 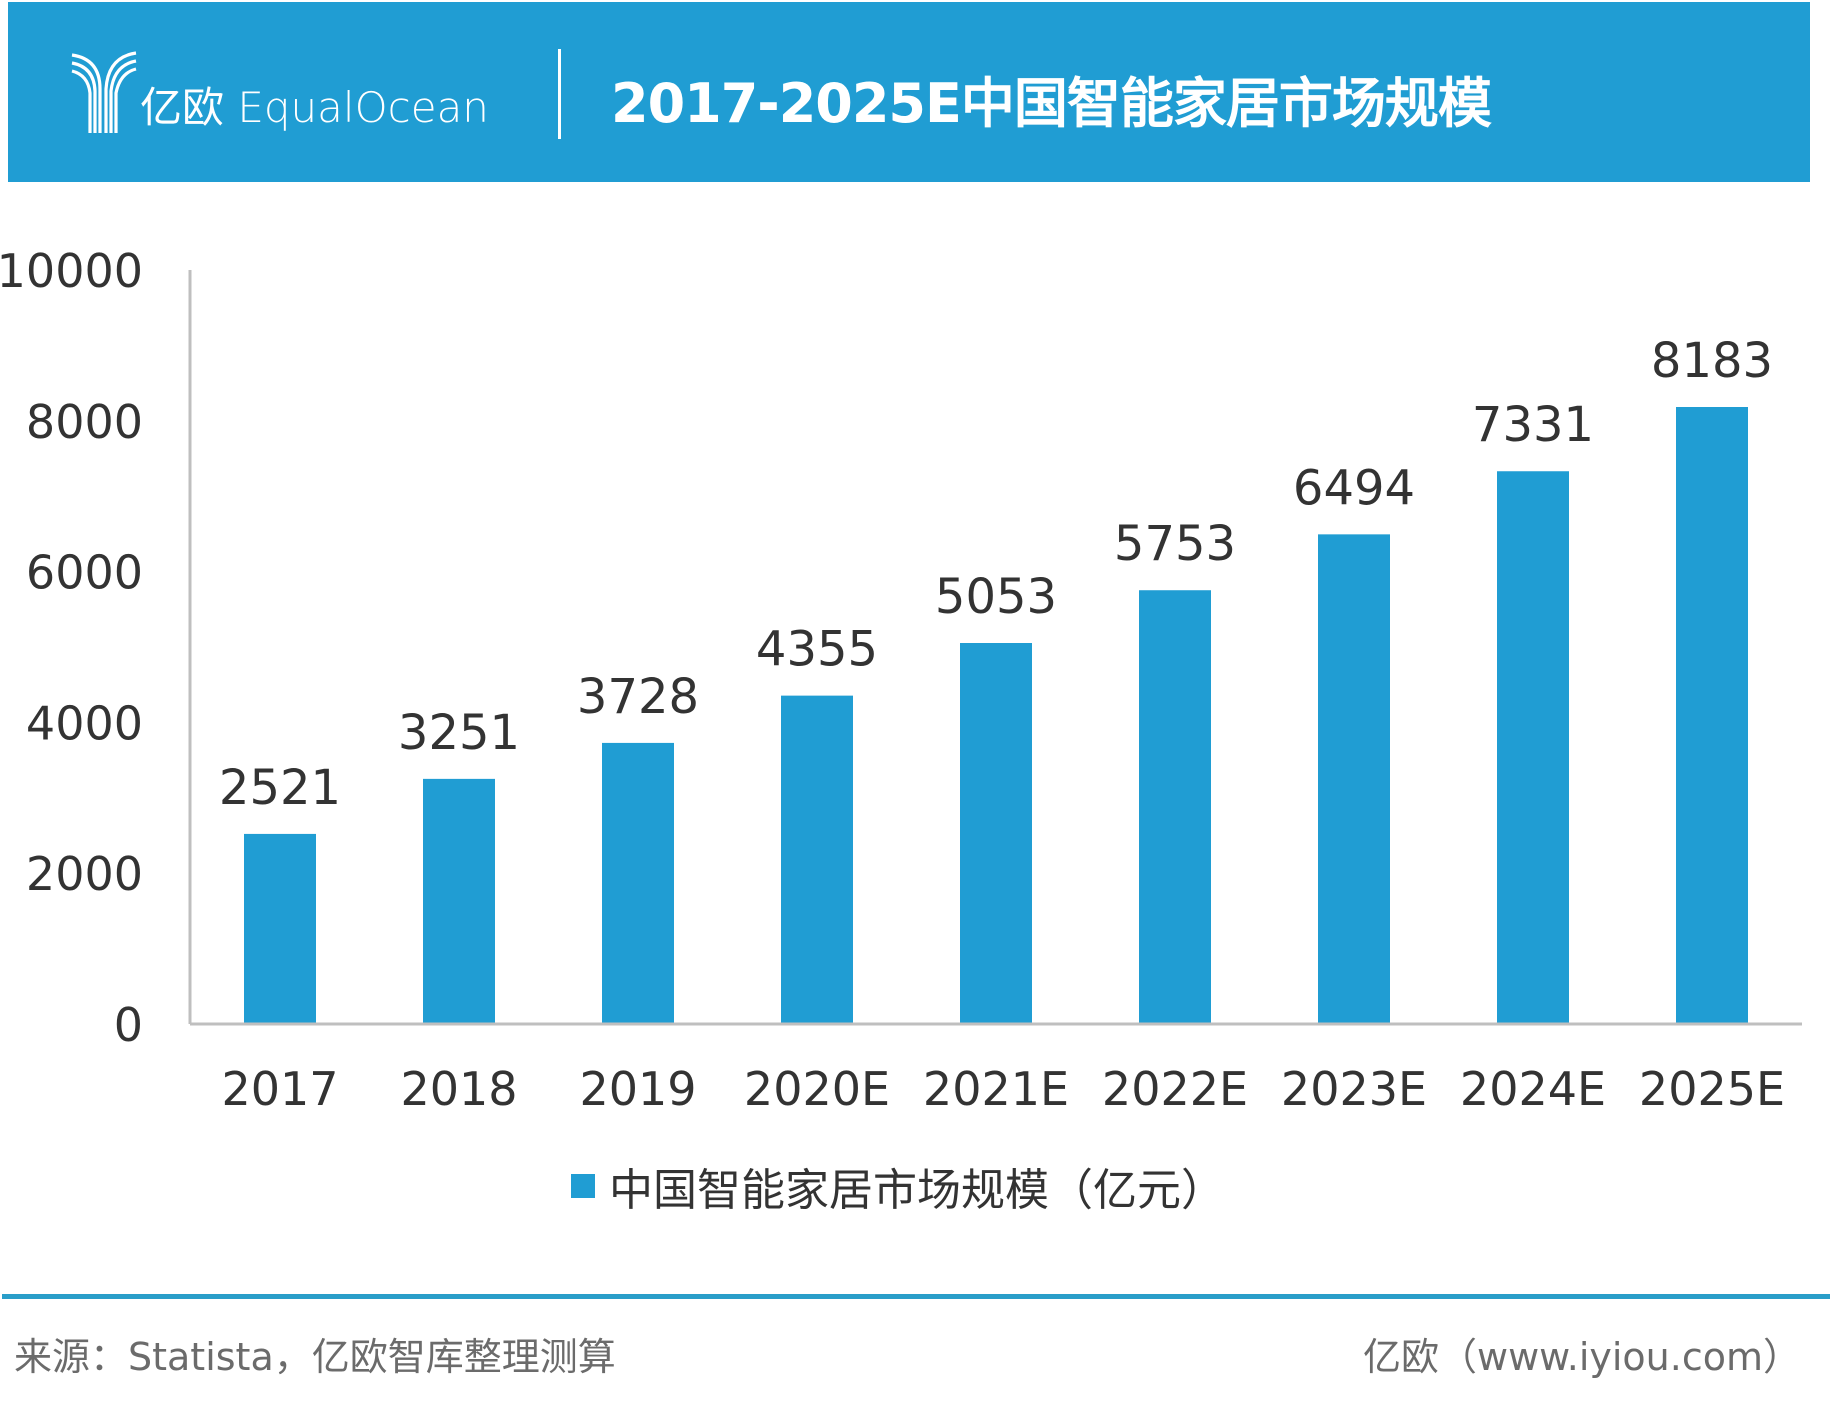 I want to click on legend-label: 中国智能家居市场规模（亿元）, so click(x=917, y=1190).